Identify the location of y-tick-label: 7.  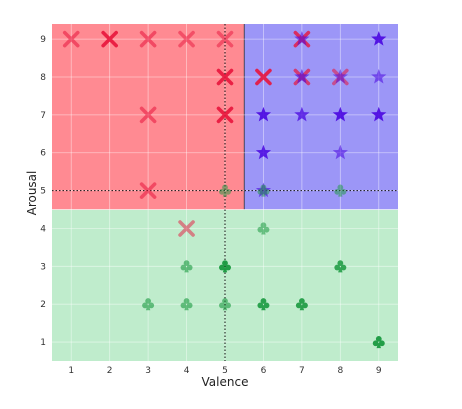
(43, 116).